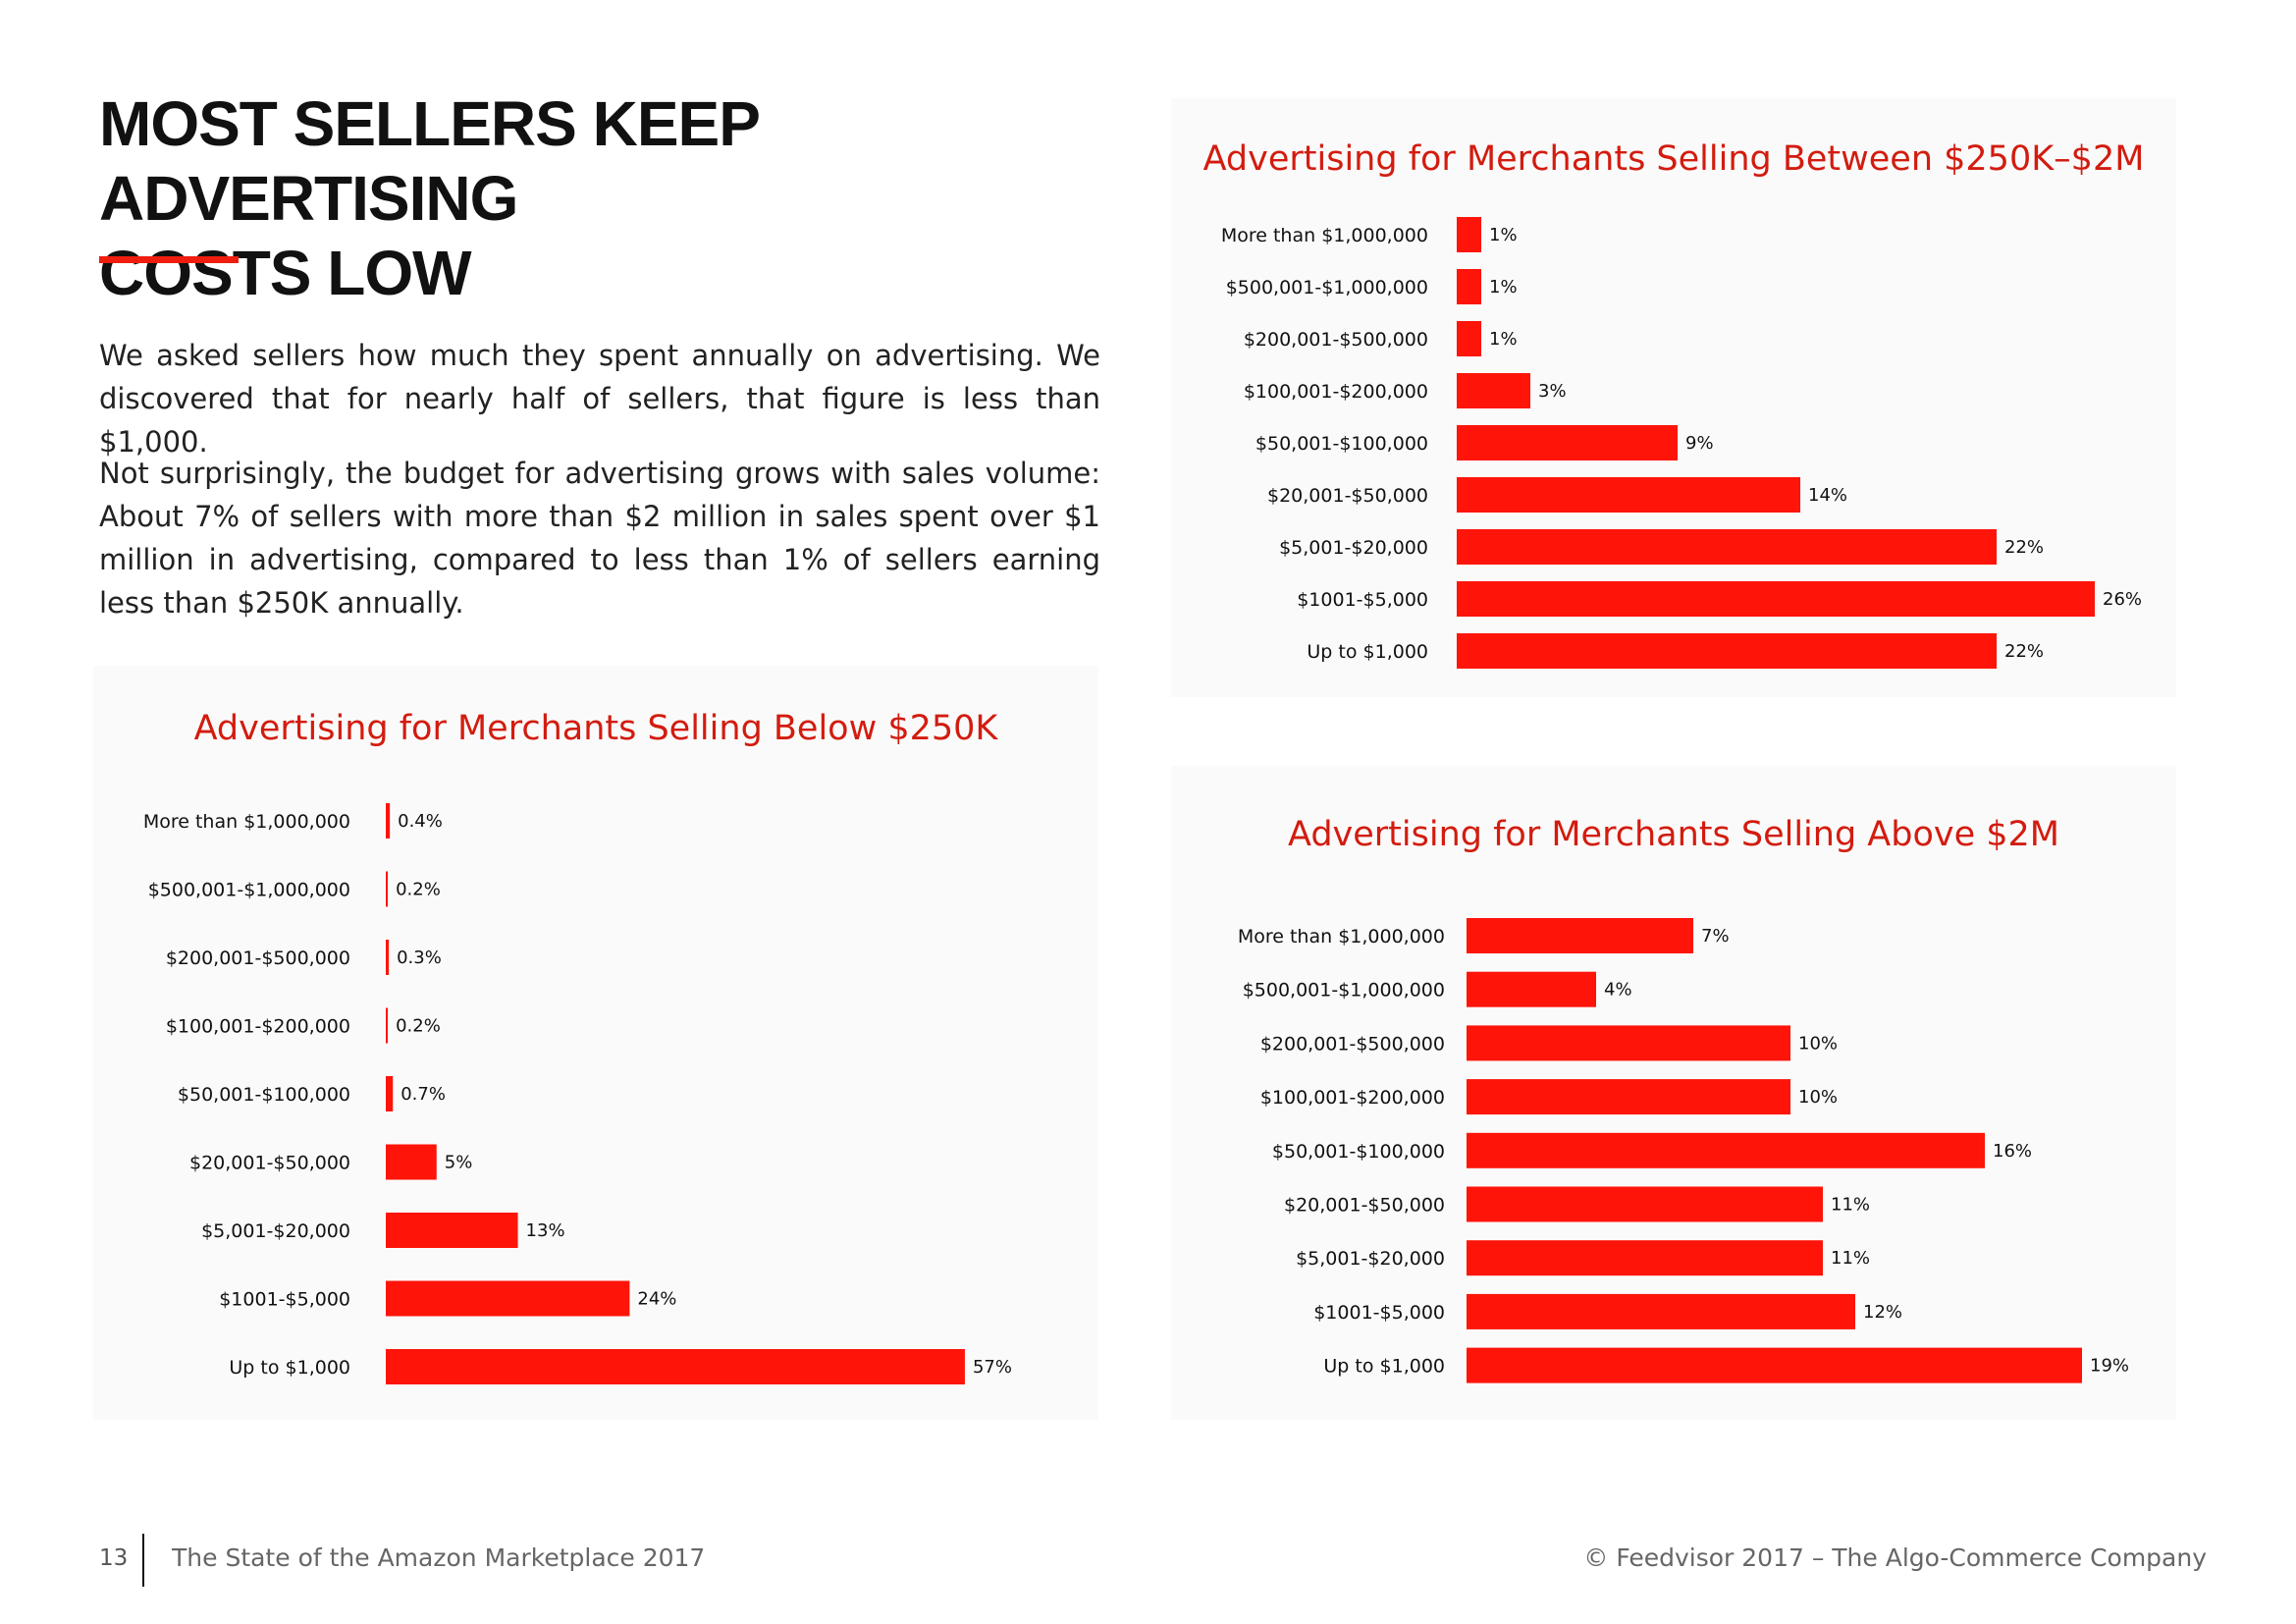  Describe the element at coordinates (285, 273) in the screenshot. I see `page-heading-line-2: COSTS LOW` at that location.